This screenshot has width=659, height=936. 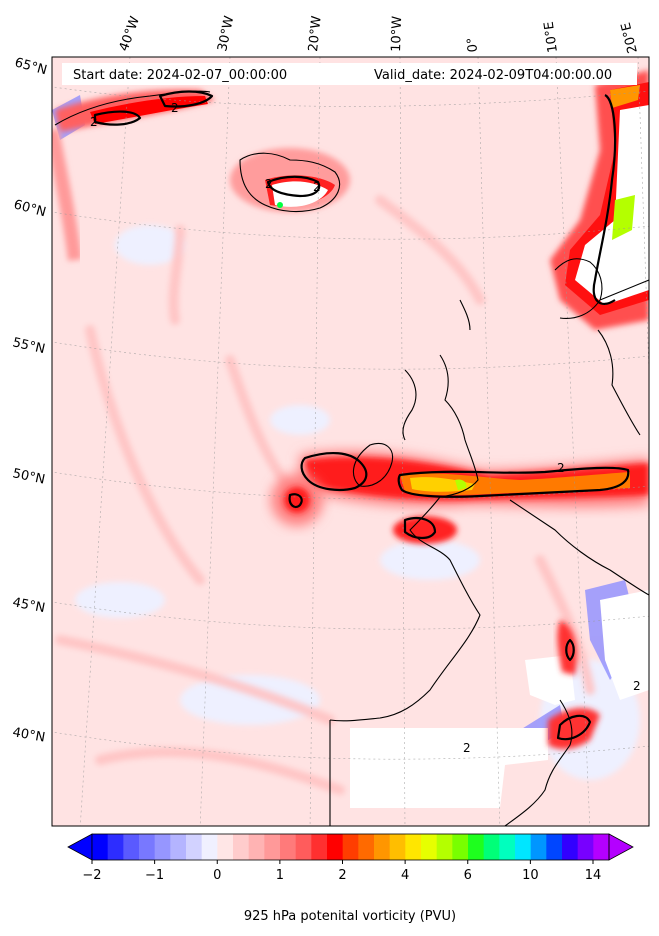 What do you see at coordinates (350, 916) in the screenshot?
I see `colorbar-title: 925 hPa potenital vorticity (PVU)` at bounding box center [350, 916].